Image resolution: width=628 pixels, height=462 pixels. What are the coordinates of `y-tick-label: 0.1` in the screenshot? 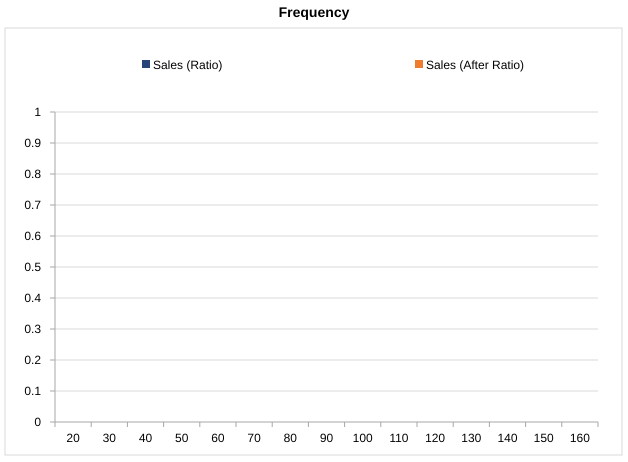 It's located at (33, 391).